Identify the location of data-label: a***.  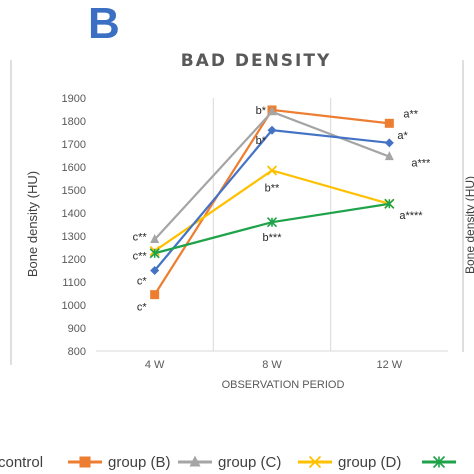
(421, 164).